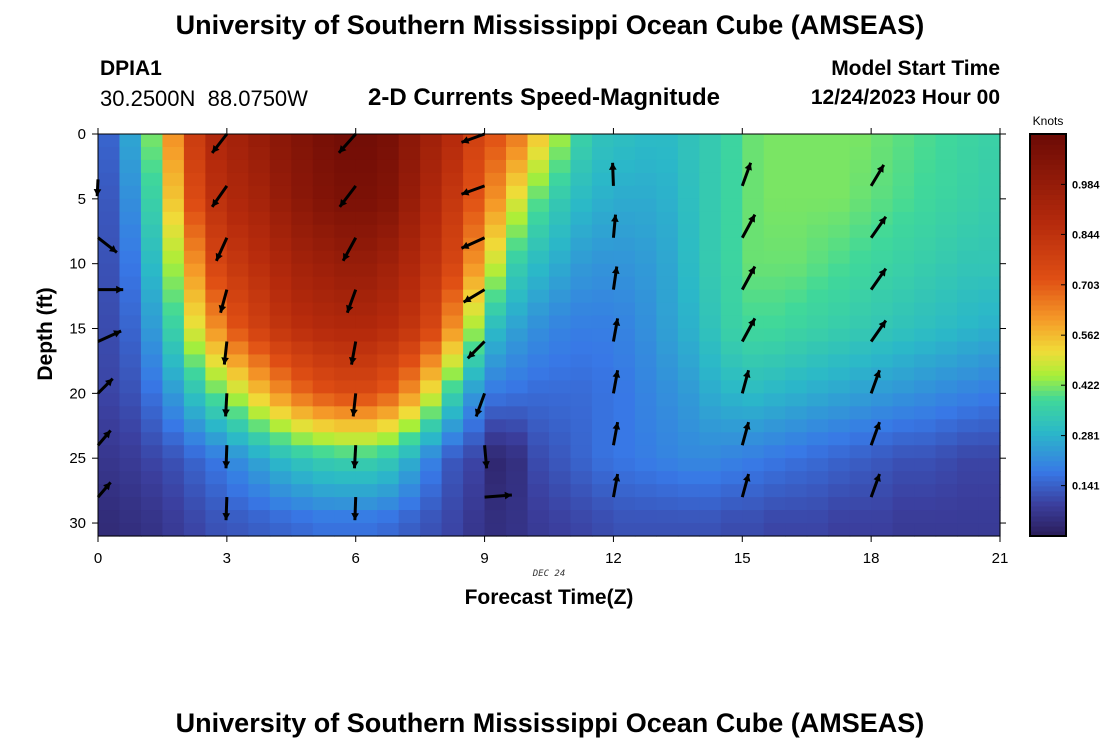 The height and width of the screenshot is (750, 1100). I want to click on date-label: DEC 24, so click(549, 574).